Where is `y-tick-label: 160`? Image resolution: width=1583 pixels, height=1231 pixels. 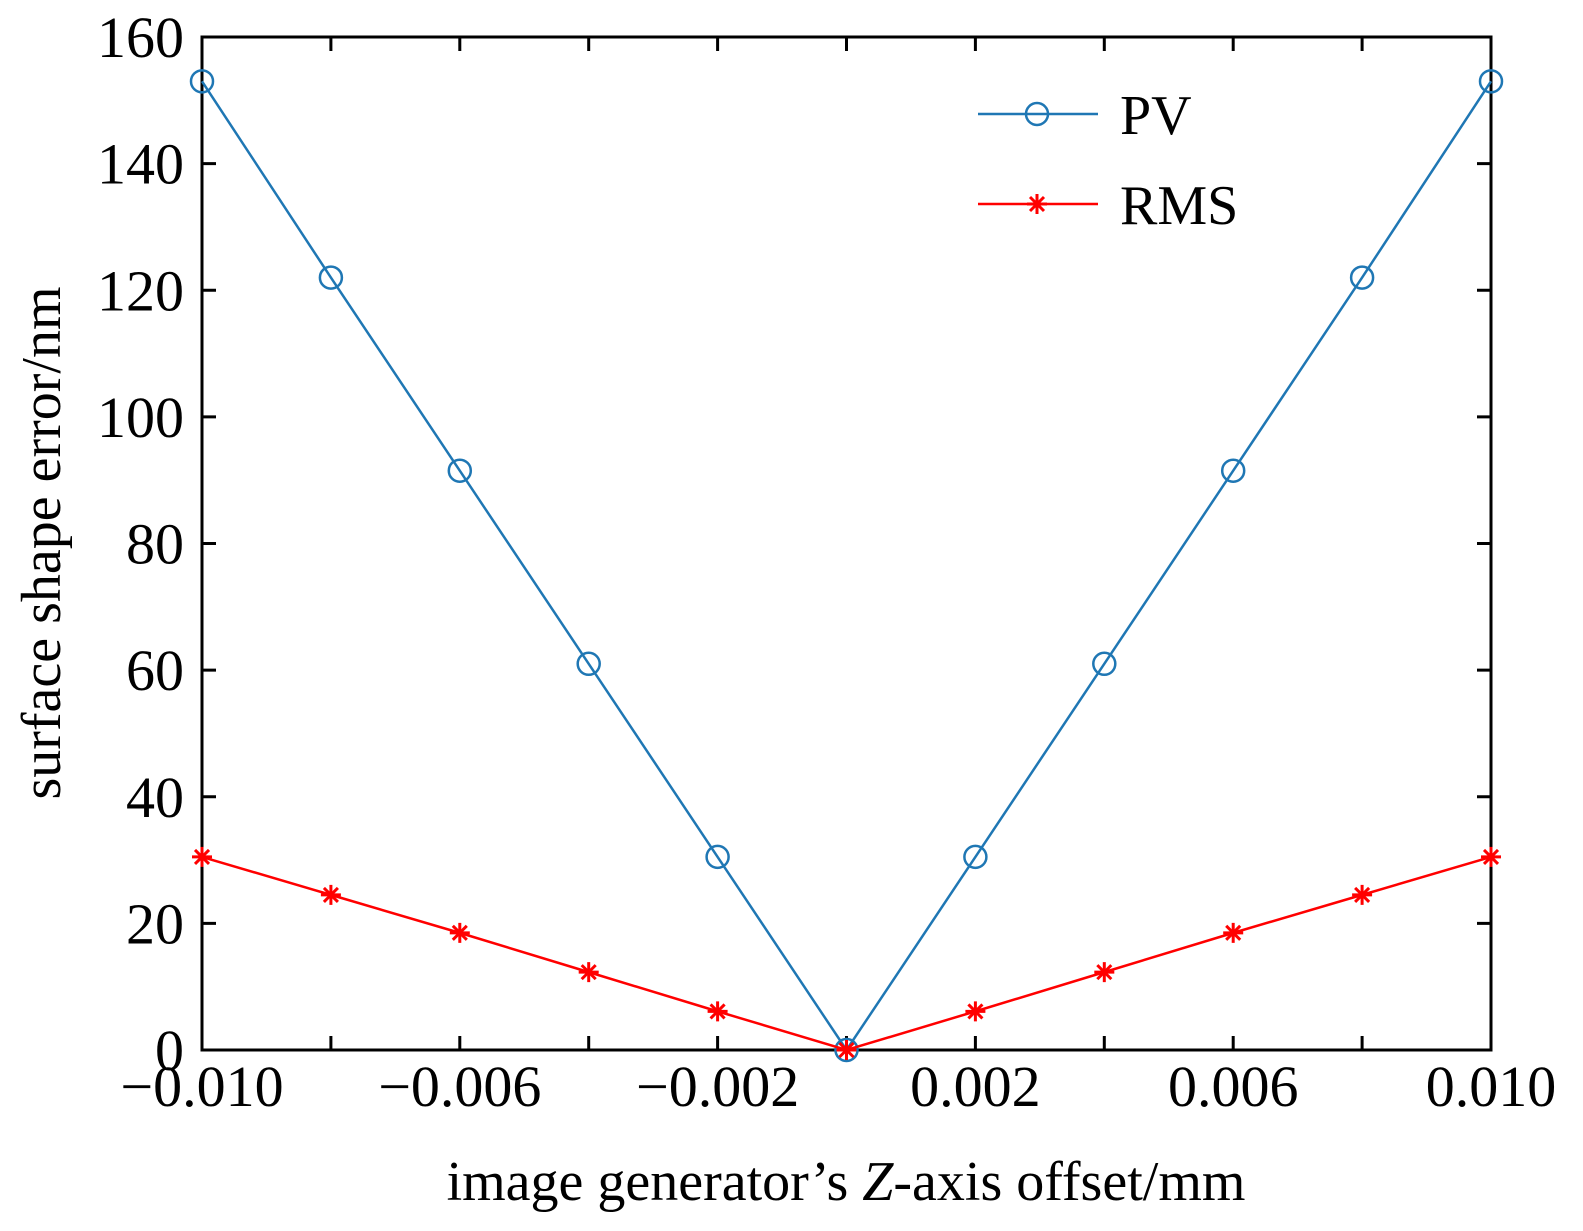 y-tick-label: 160 is located at coordinates (140, 37).